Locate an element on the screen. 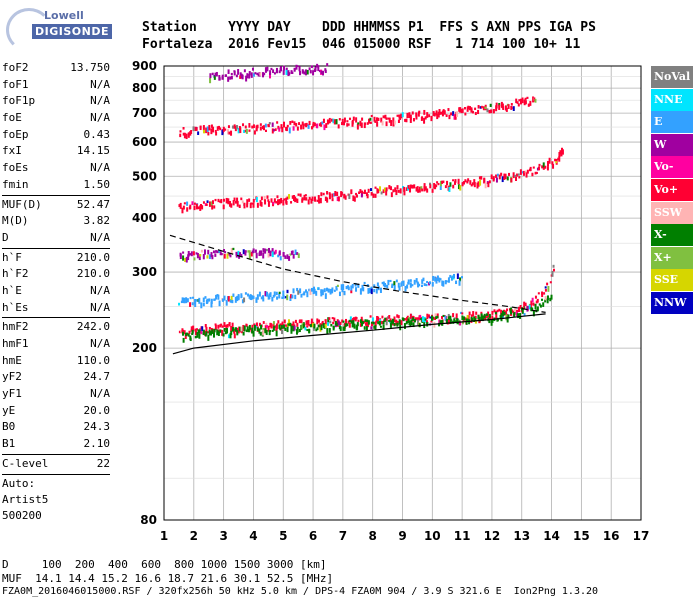  param-row: foF2 13.750 is located at coordinates (56, 68).